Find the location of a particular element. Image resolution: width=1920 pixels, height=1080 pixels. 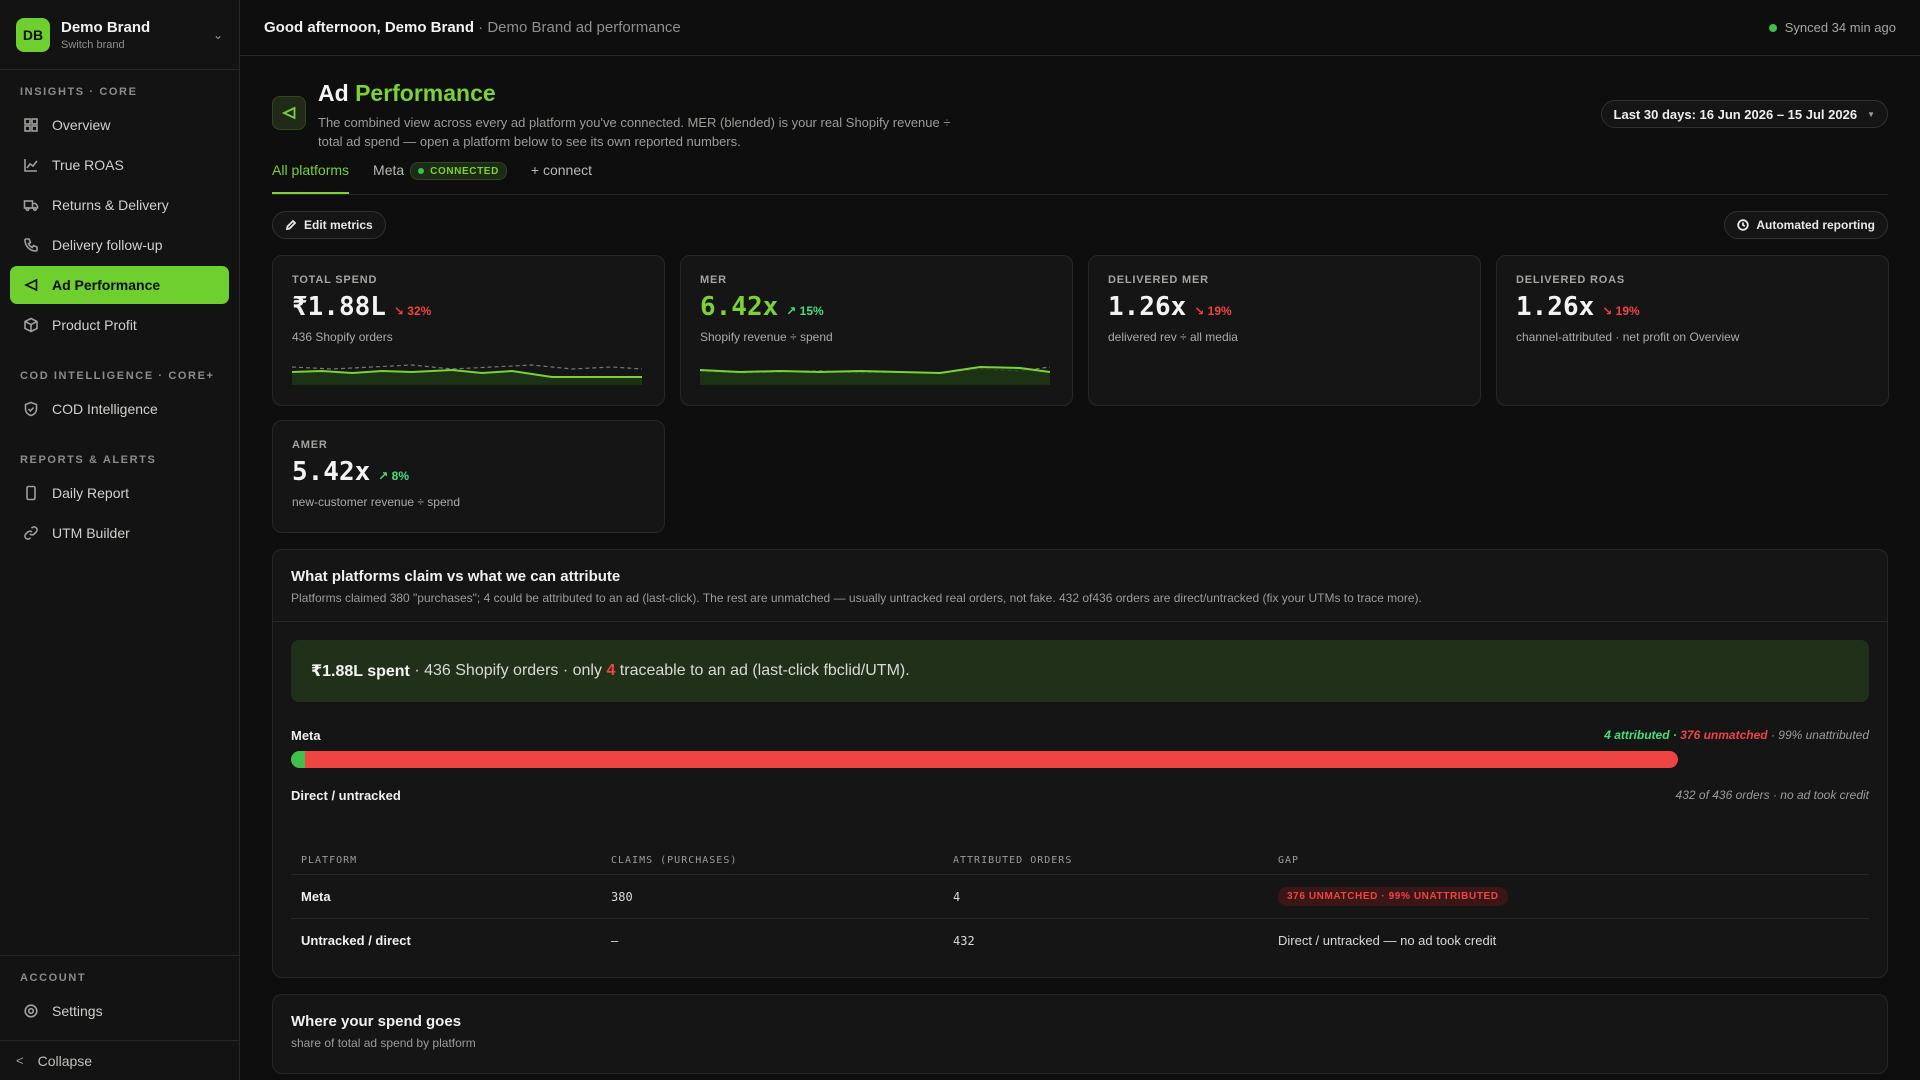

sync-status: Synced 34 min ago is located at coordinates (1832, 27).